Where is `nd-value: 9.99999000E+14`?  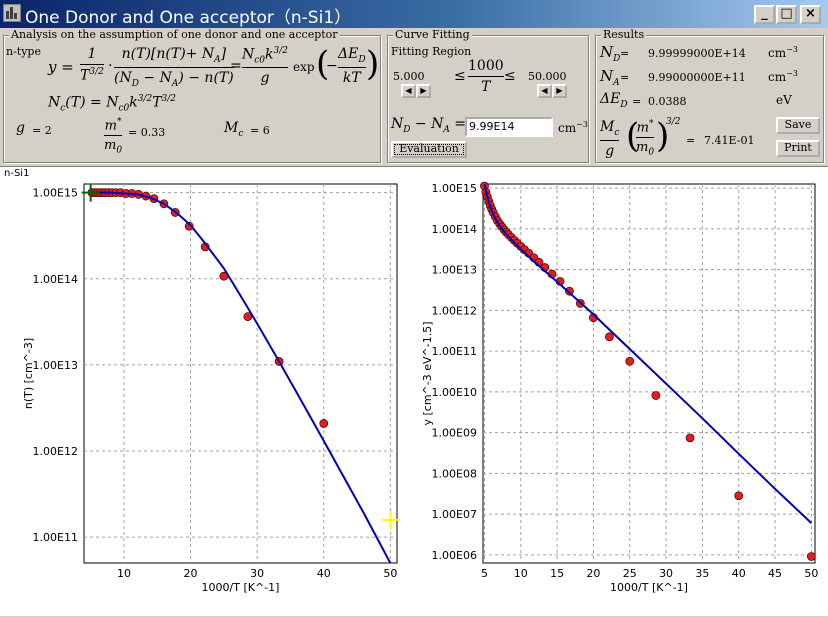
nd-value: 9.99999000E+14 is located at coordinates (697, 53).